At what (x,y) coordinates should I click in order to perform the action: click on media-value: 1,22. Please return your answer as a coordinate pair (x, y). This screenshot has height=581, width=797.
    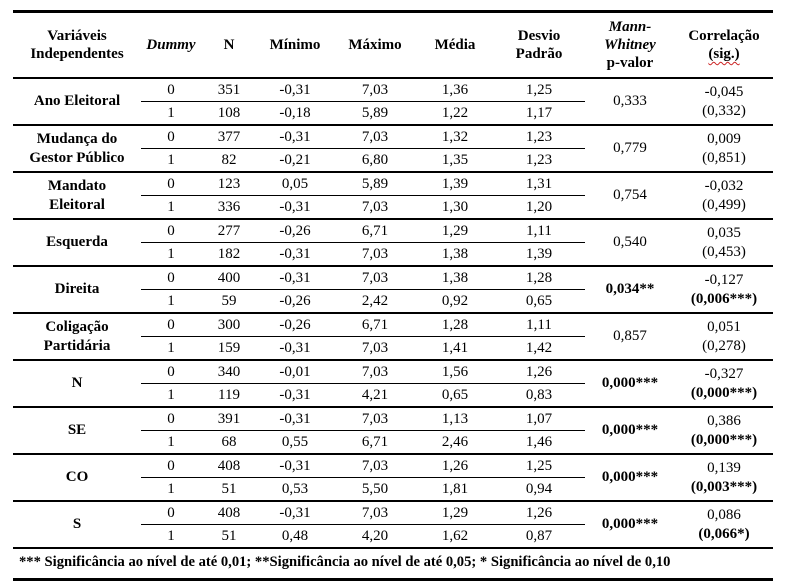
    Looking at the image, I should click on (455, 113).